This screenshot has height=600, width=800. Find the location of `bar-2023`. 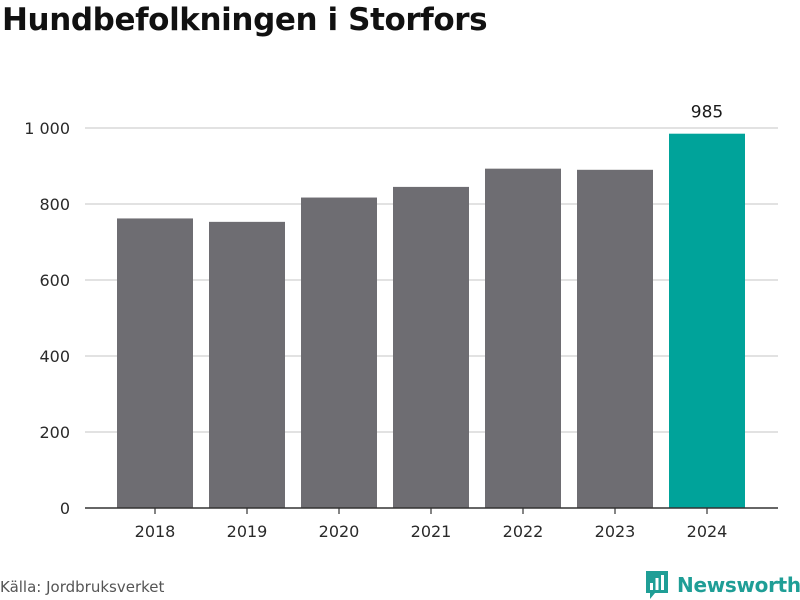

bar-2023 is located at coordinates (615, 339).